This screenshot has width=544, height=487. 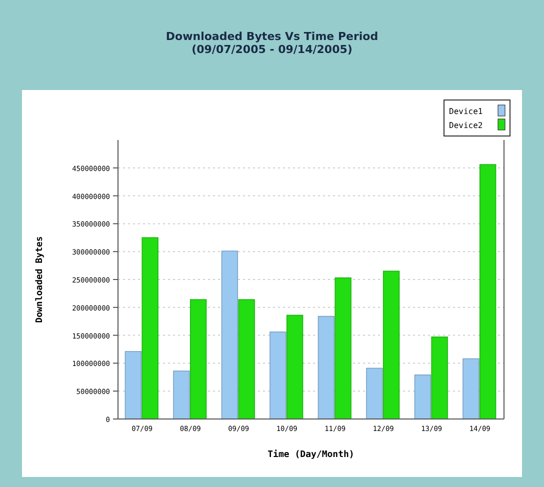 What do you see at coordinates (466, 125) in the screenshot?
I see `legend-label: Device2` at bounding box center [466, 125].